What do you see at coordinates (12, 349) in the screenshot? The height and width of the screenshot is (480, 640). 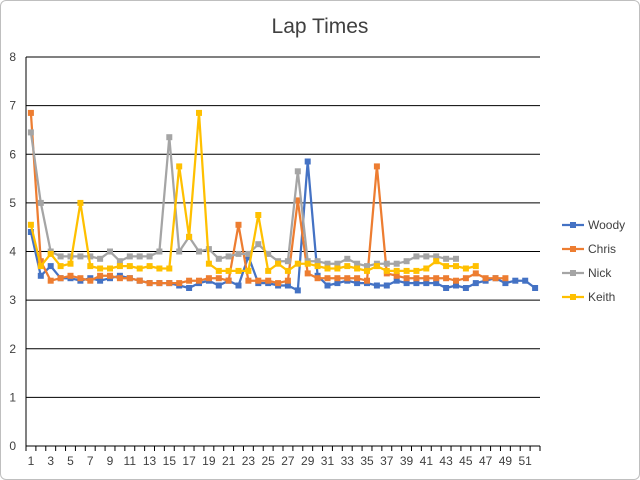 I see `y-tick-label: 2` at bounding box center [12, 349].